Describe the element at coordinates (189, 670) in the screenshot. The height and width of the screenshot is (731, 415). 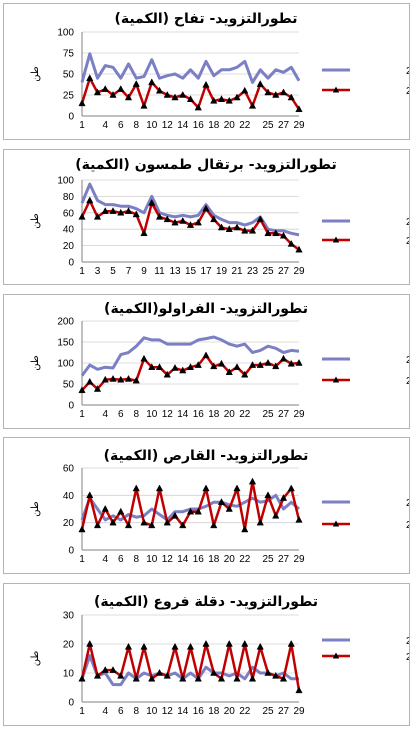
I see `series-line` at that location.